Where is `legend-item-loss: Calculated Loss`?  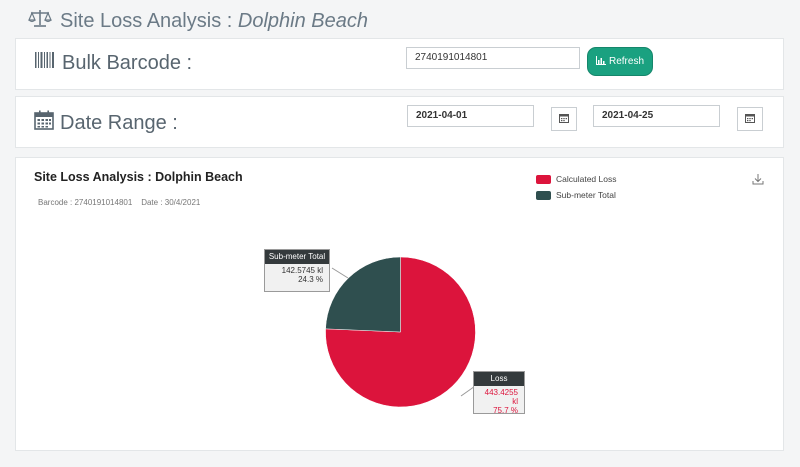
legend-item-loss: Calculated Loss is located at coordinates (576, 179).